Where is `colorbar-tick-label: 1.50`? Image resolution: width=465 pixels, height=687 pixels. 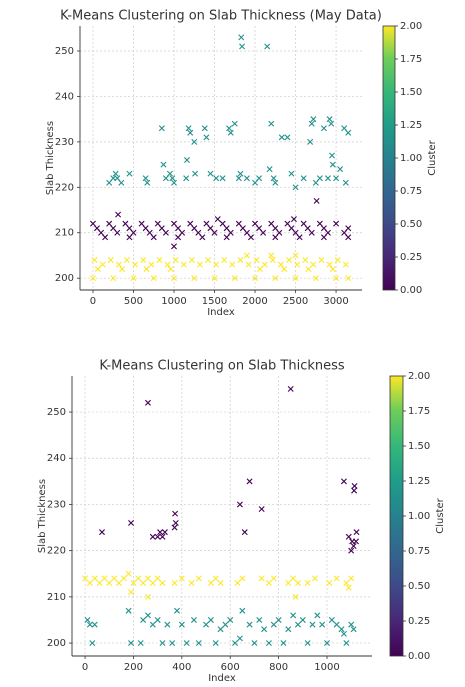
colorbar-tick-label: 1.50 is located at coordinates (411, 92).